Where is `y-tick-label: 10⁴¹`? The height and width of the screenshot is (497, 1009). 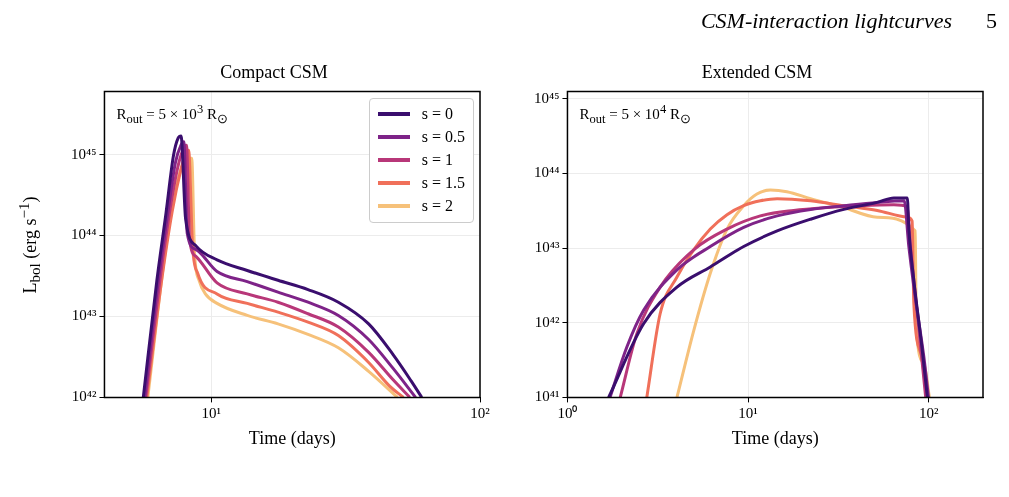
y-tick-label: 10⁴¹ is located at coordinates (547, 396).